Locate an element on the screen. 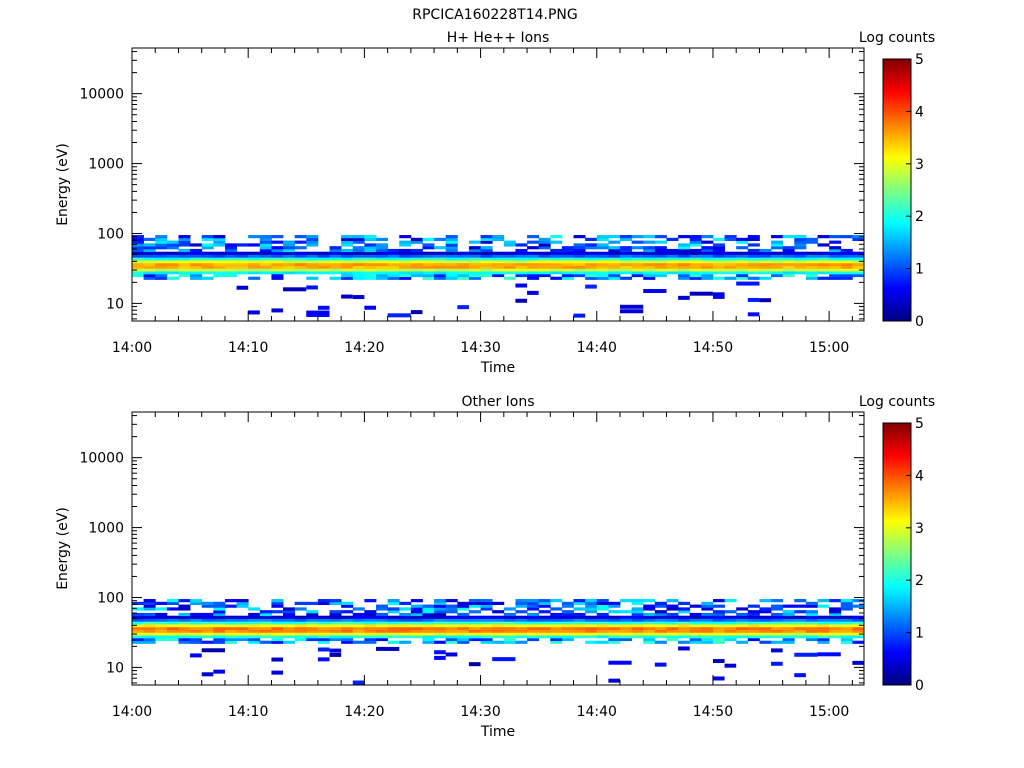 This screenshot has width=1024, height=768. y-axis-label: Energy (eV) is located at coordinates (63, 184).